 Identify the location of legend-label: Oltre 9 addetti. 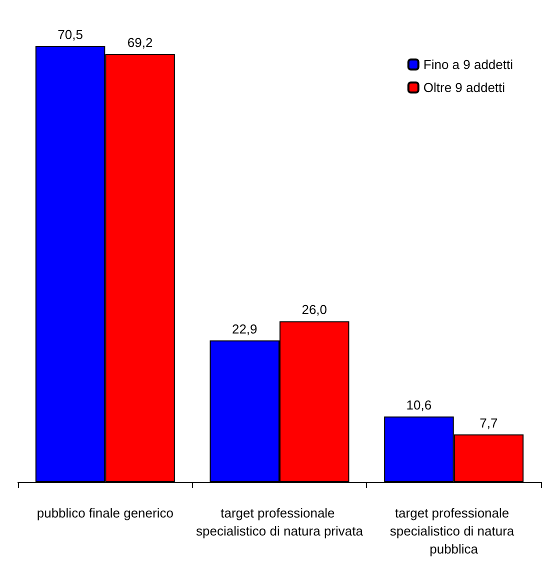
(464, 87).